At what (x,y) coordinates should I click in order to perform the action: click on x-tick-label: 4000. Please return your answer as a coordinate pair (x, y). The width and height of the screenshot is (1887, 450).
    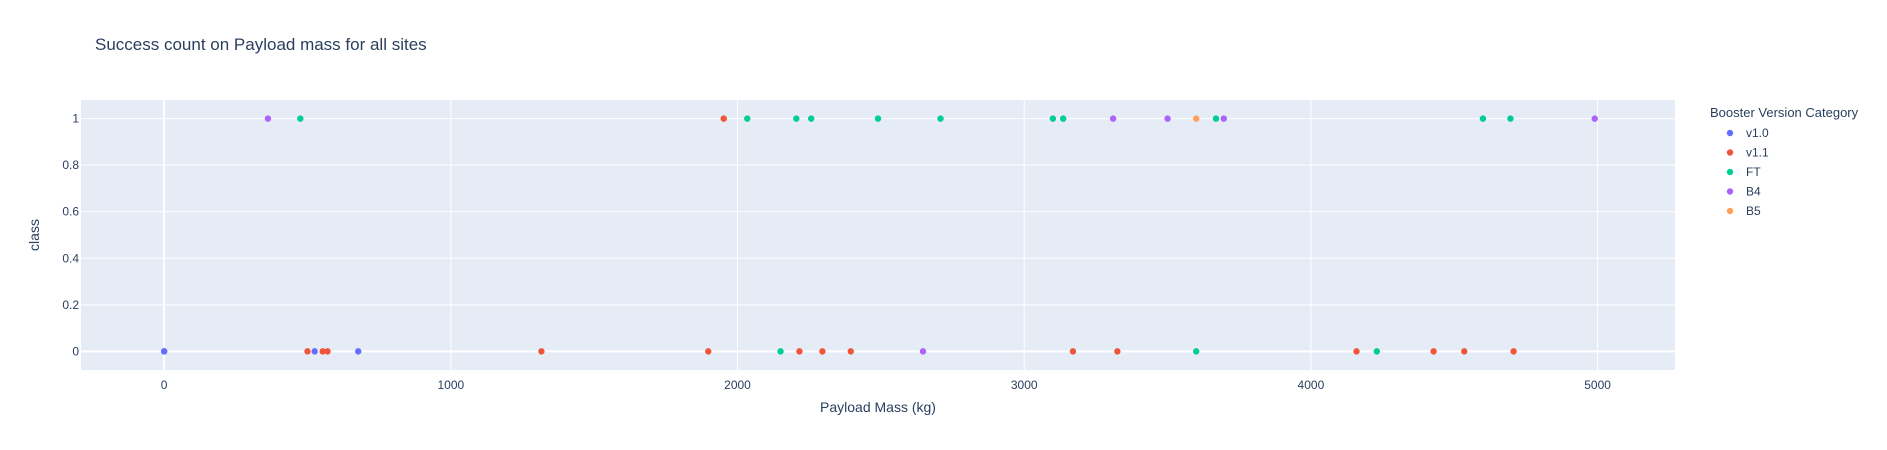
    Looking at the image, I should click on (1311, 385).